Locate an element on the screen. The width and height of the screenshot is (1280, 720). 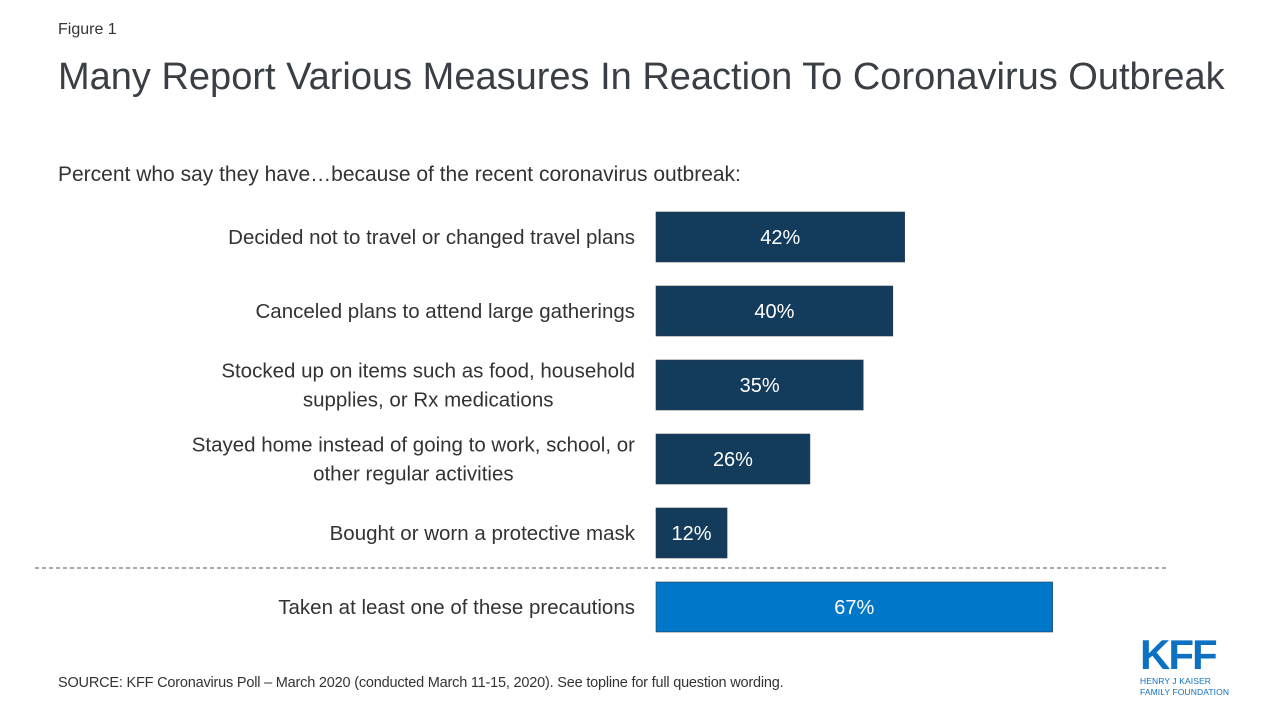
category-label-2-line-1: supplies, or Rx medications is located at coordinates (428, 400).